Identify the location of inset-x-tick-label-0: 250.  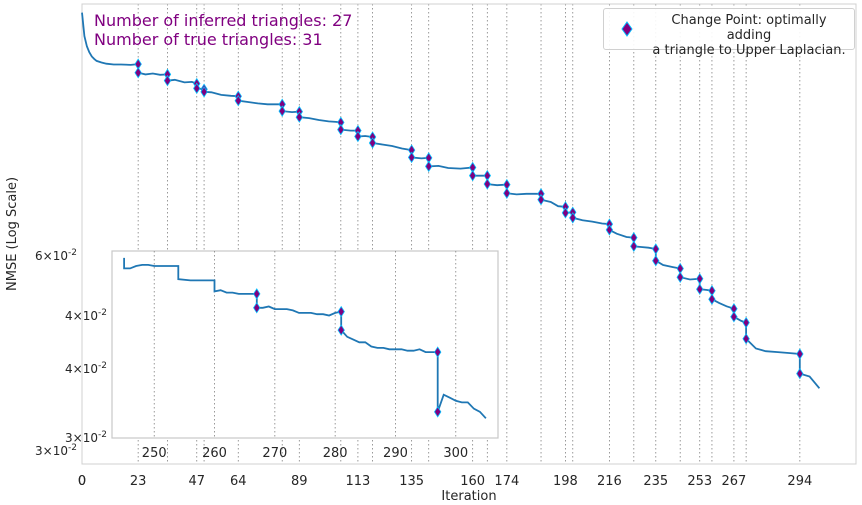
(154, 453).